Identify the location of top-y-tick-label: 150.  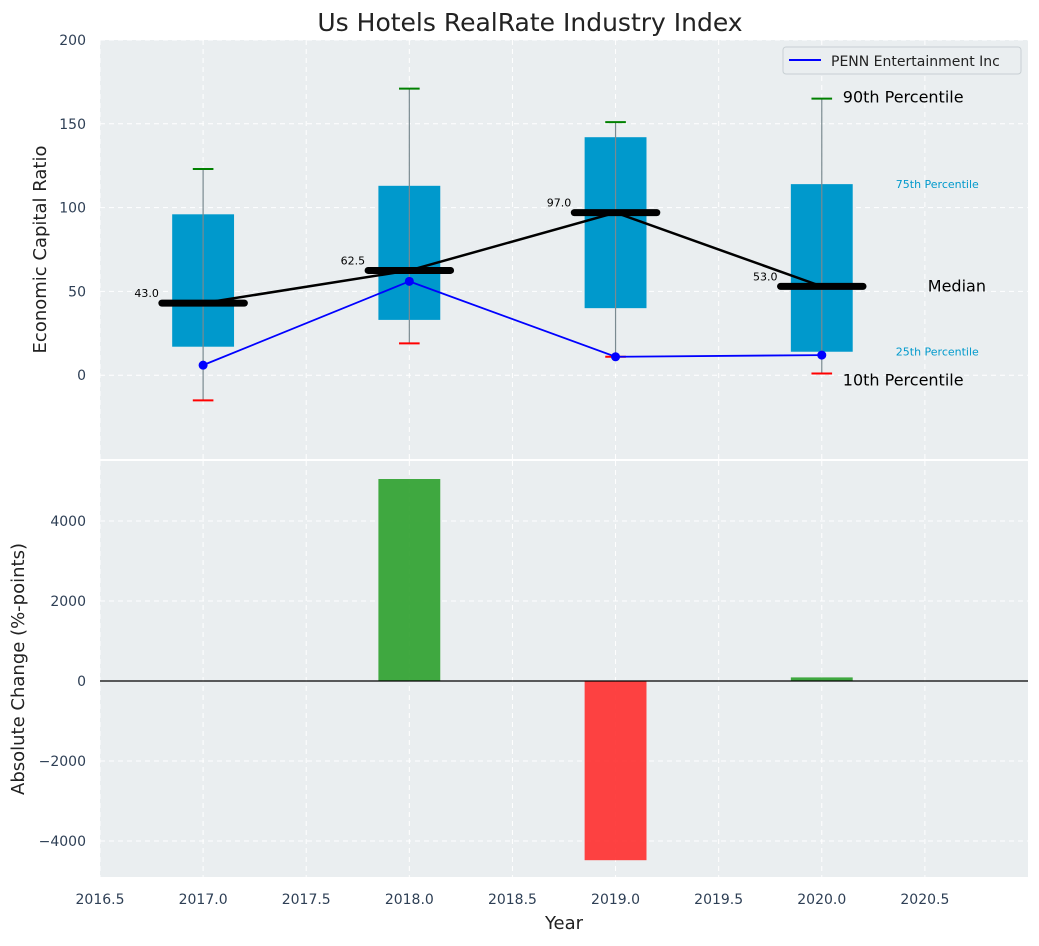
(72, 125).